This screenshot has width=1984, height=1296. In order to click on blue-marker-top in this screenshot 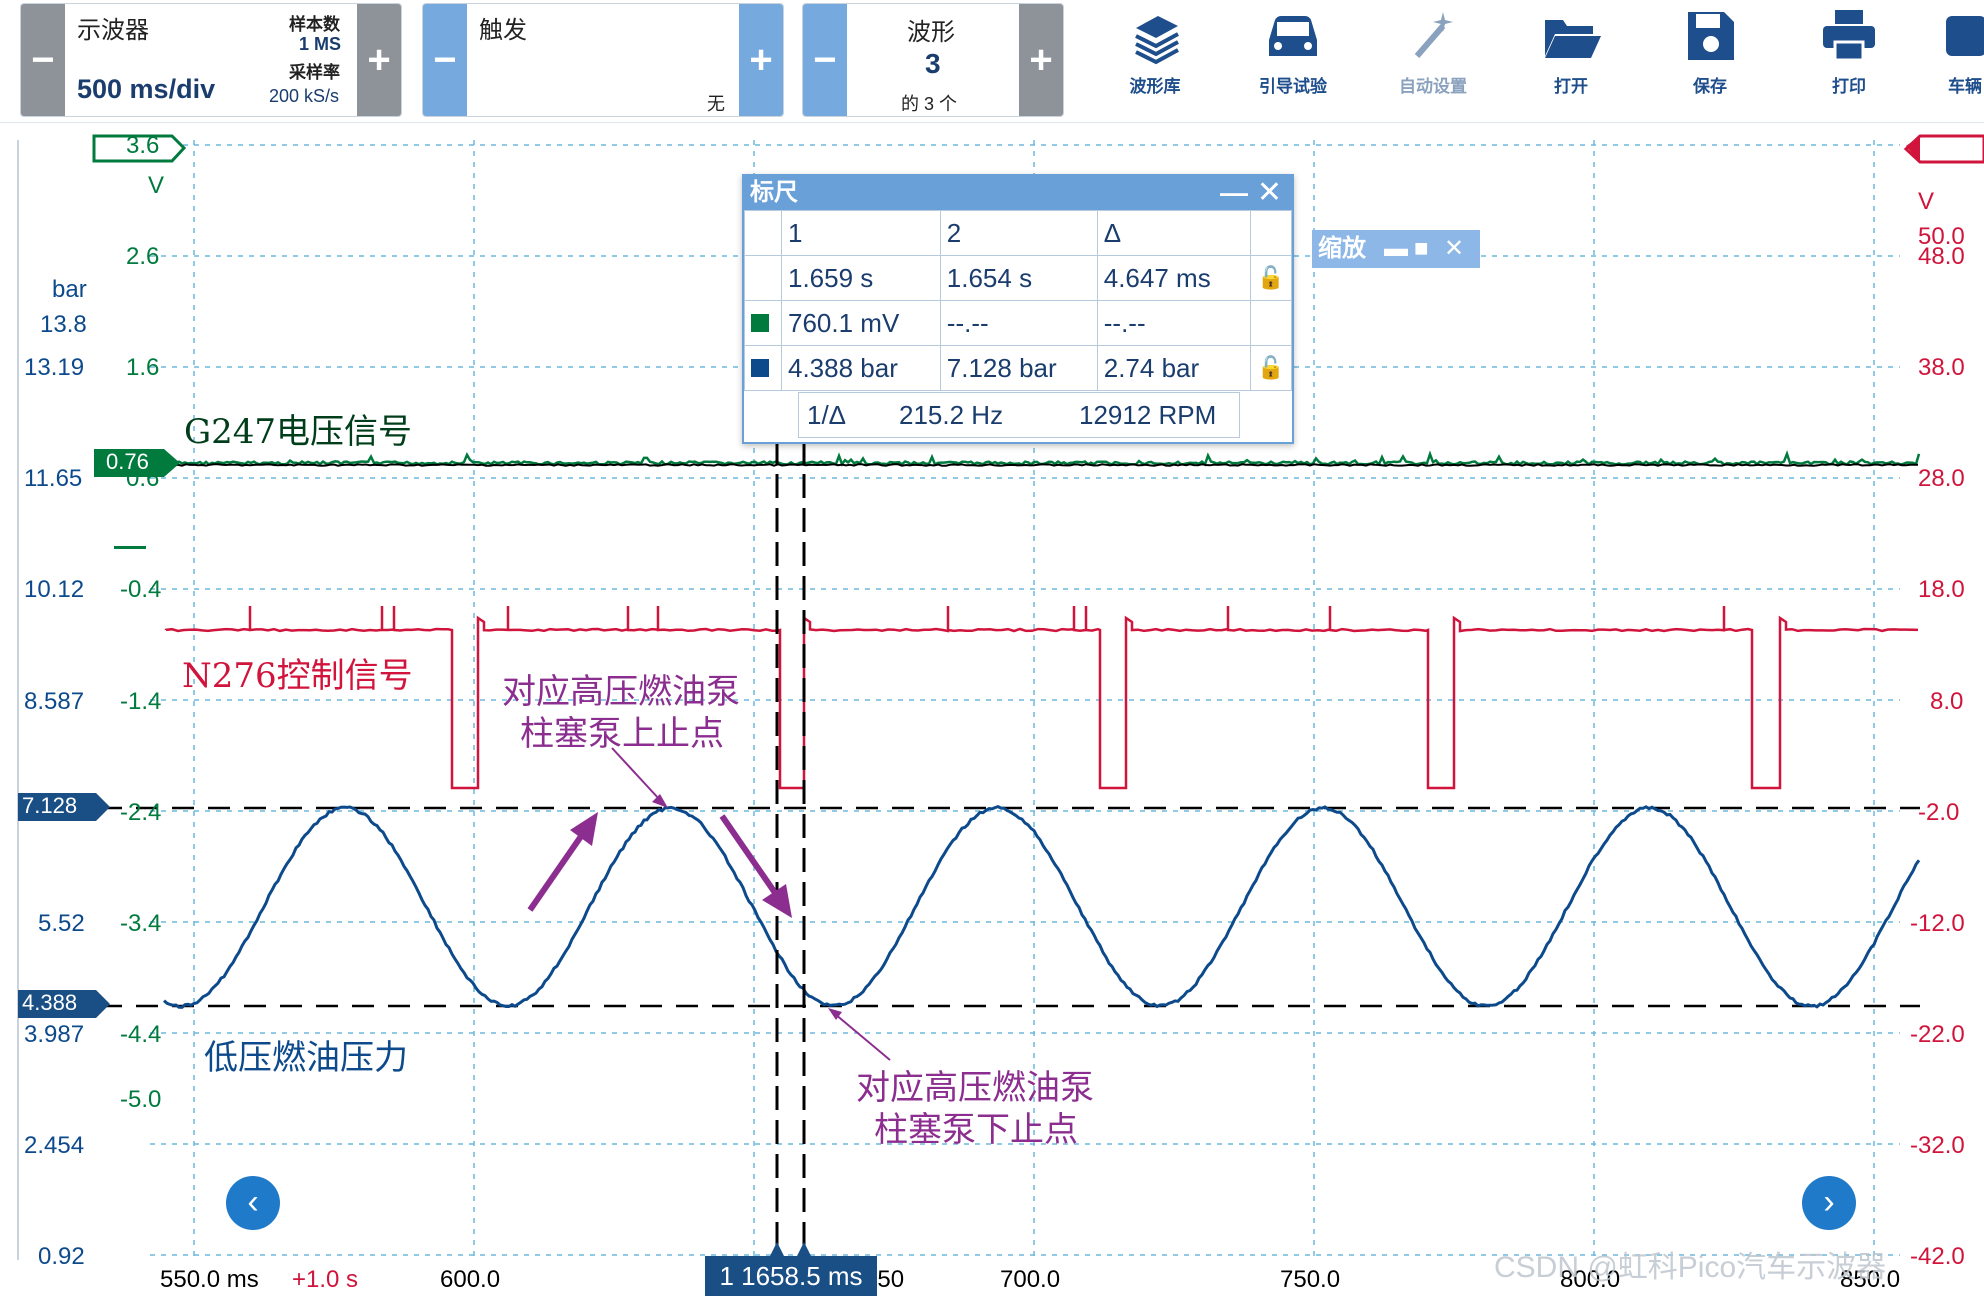, I will do `click(64, 807)`.